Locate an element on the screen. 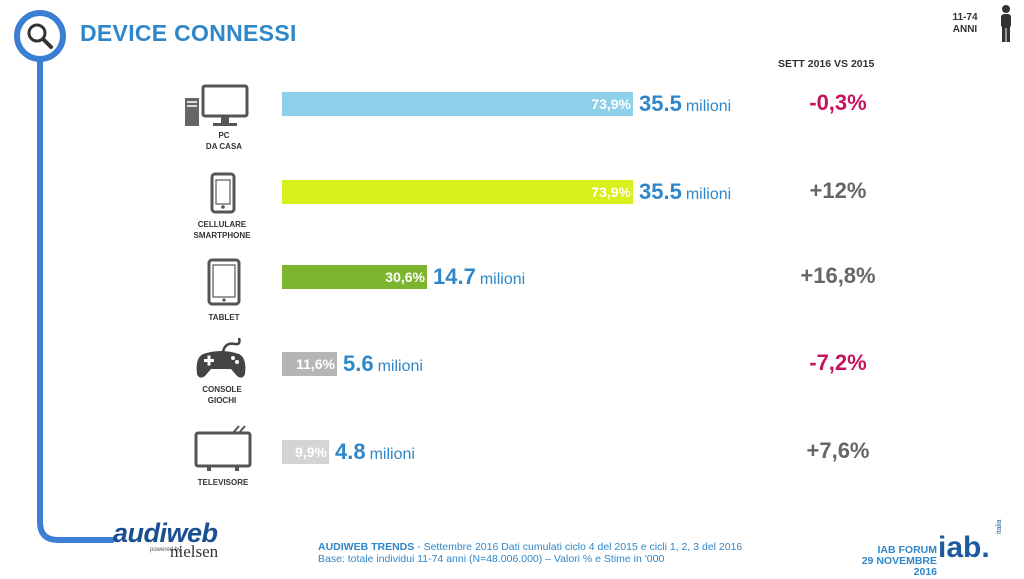 The height and width of the screenshot is (579, 1024). tv-icon is located at coordinates (223, 448).